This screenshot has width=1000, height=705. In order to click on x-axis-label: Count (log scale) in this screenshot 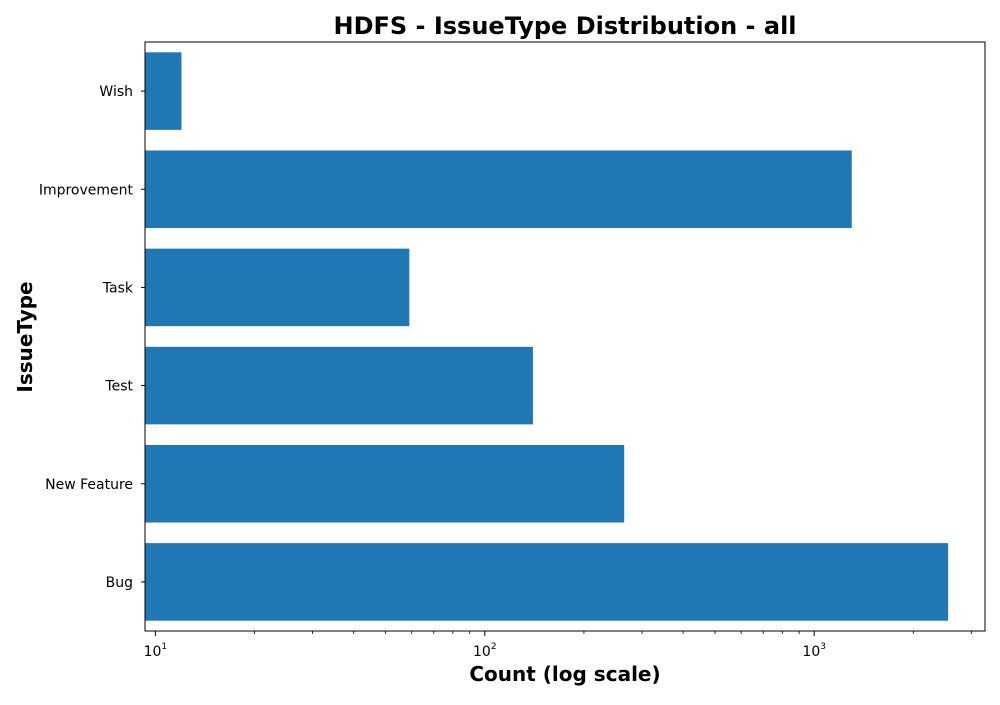, I will do `click(564, 674)`.